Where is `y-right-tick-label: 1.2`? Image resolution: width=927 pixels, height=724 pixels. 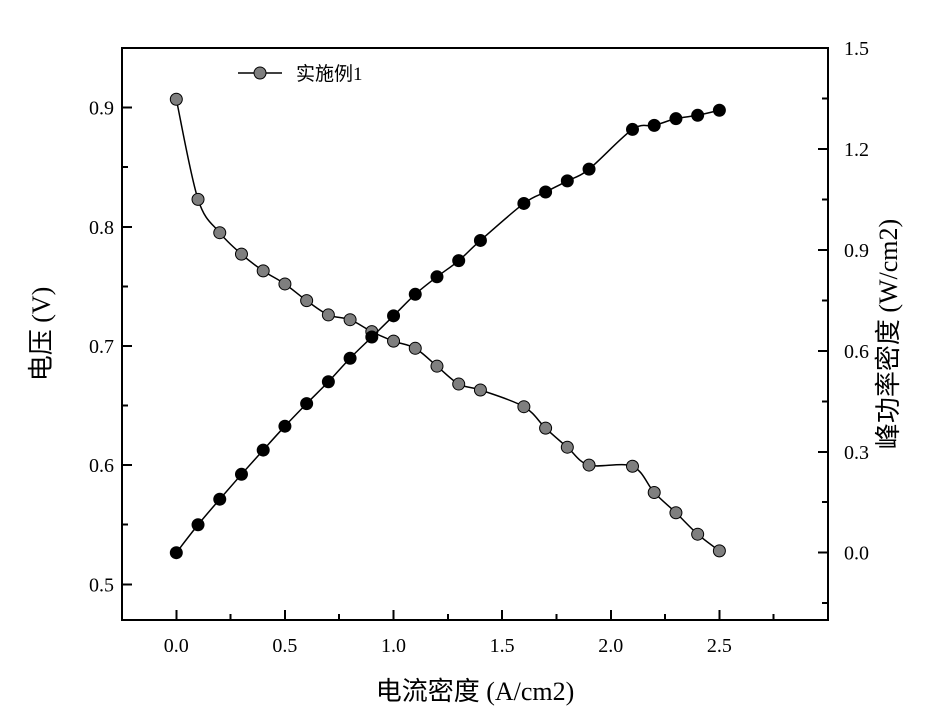 y-right-tick-label: 1.2 is located at coordinates (856, 150).